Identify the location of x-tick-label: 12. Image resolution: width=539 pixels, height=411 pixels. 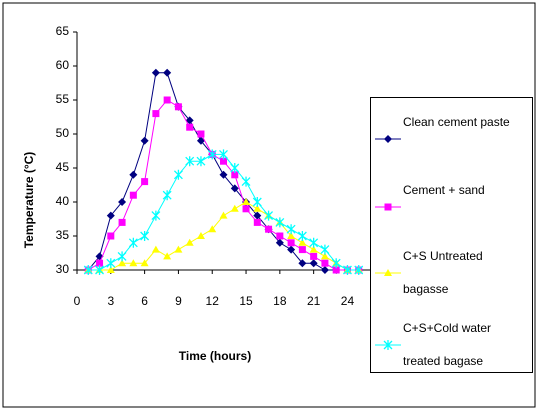
(213, 301).